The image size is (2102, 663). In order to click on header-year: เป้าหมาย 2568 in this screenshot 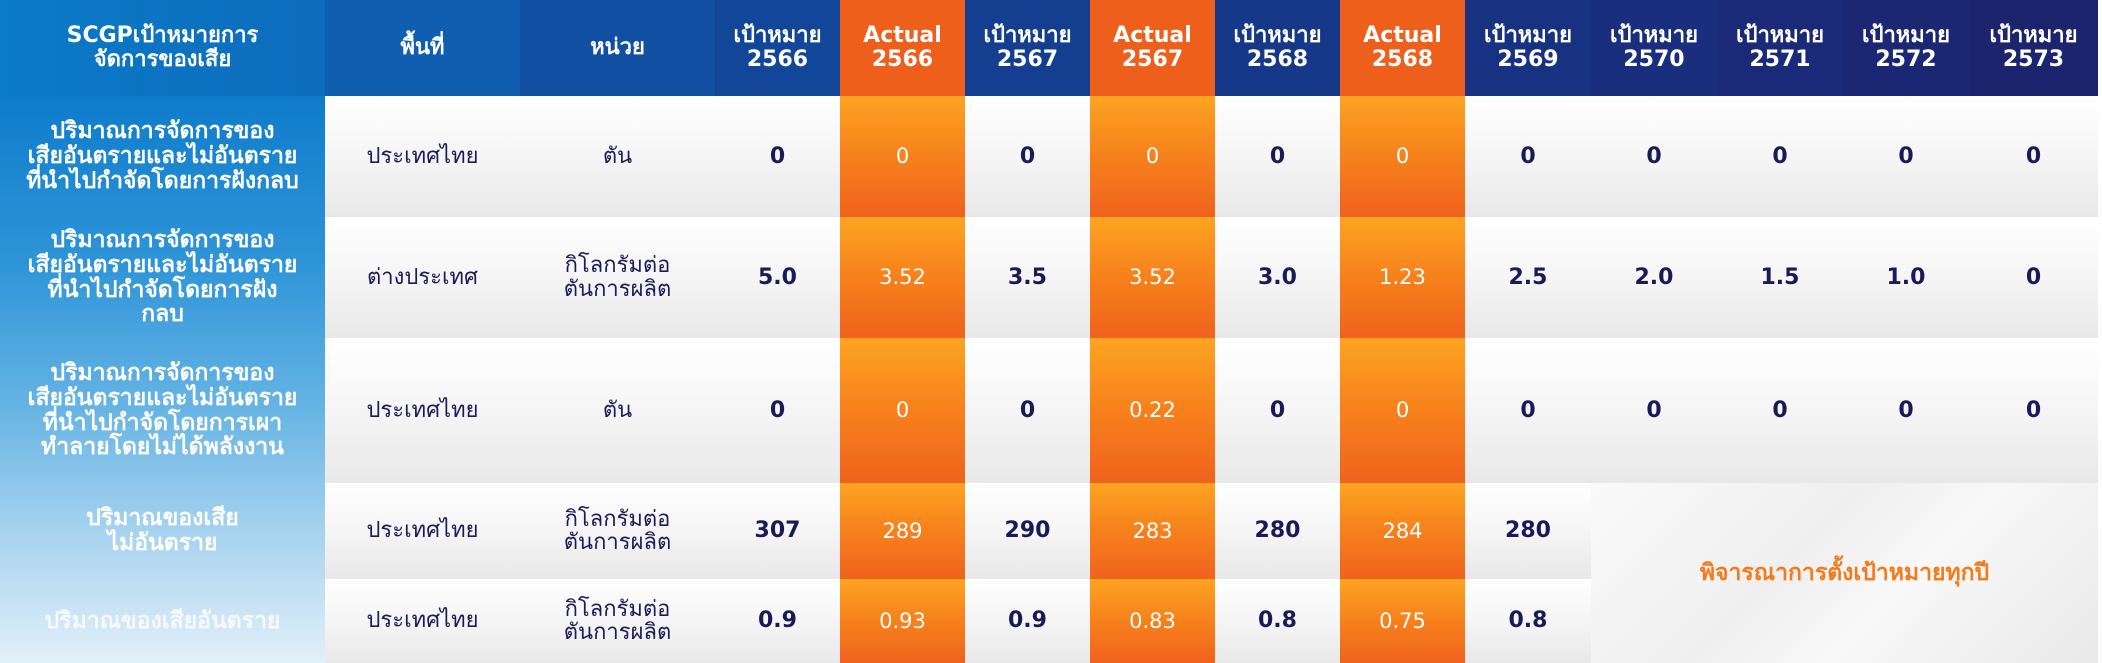, I will do `click(1277, 48)`.